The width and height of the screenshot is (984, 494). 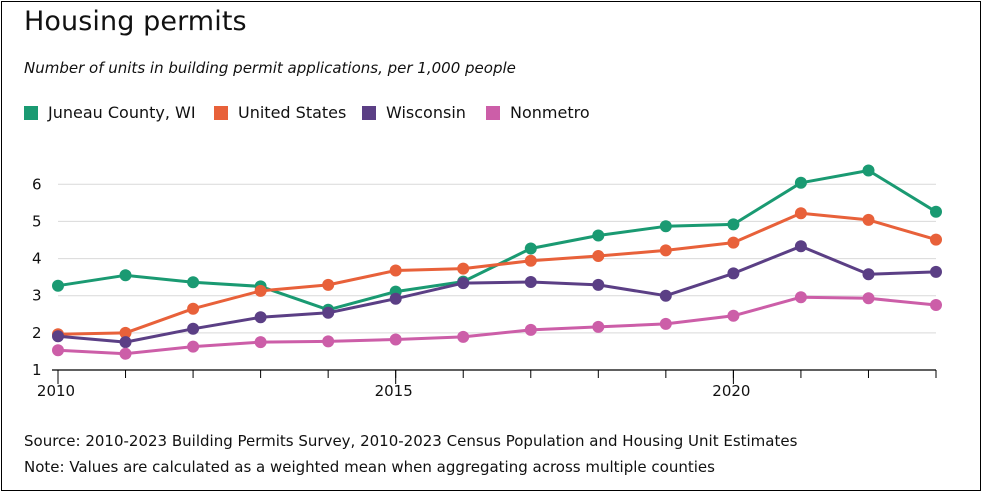 I want to click on data-point-united-states-2021, so click(x=800, y=213).